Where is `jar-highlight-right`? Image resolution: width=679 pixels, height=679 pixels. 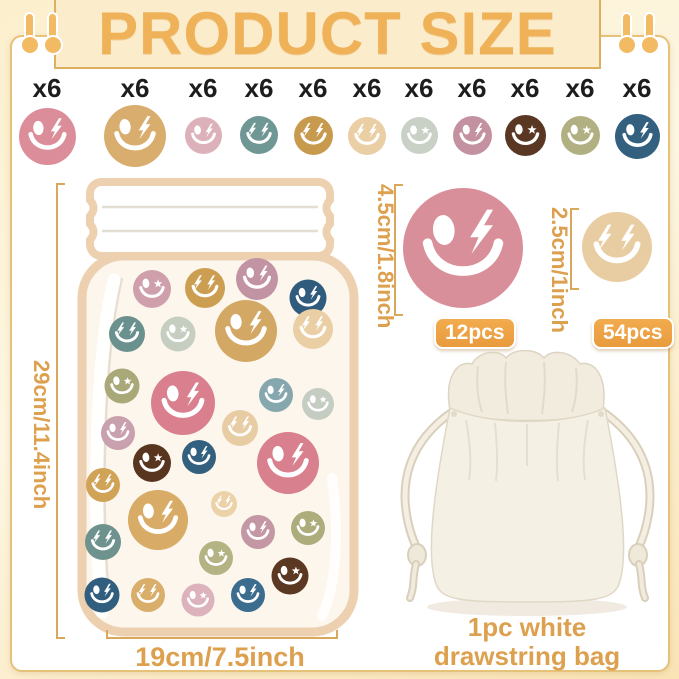
jar-highlight-right is located at coordinates (329, 547).